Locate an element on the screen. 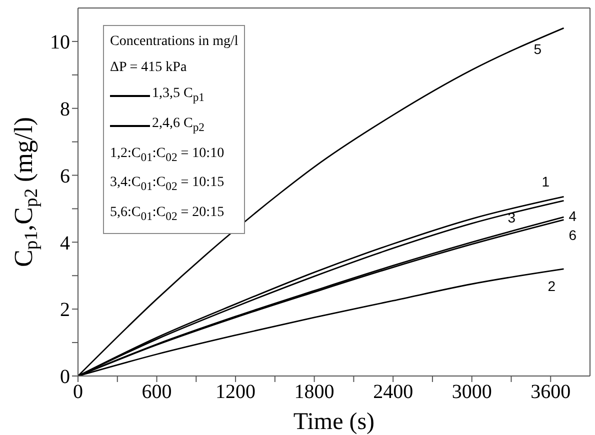 The image size is (595, 435). series-label: 6 is located at coordinates (572, 234).